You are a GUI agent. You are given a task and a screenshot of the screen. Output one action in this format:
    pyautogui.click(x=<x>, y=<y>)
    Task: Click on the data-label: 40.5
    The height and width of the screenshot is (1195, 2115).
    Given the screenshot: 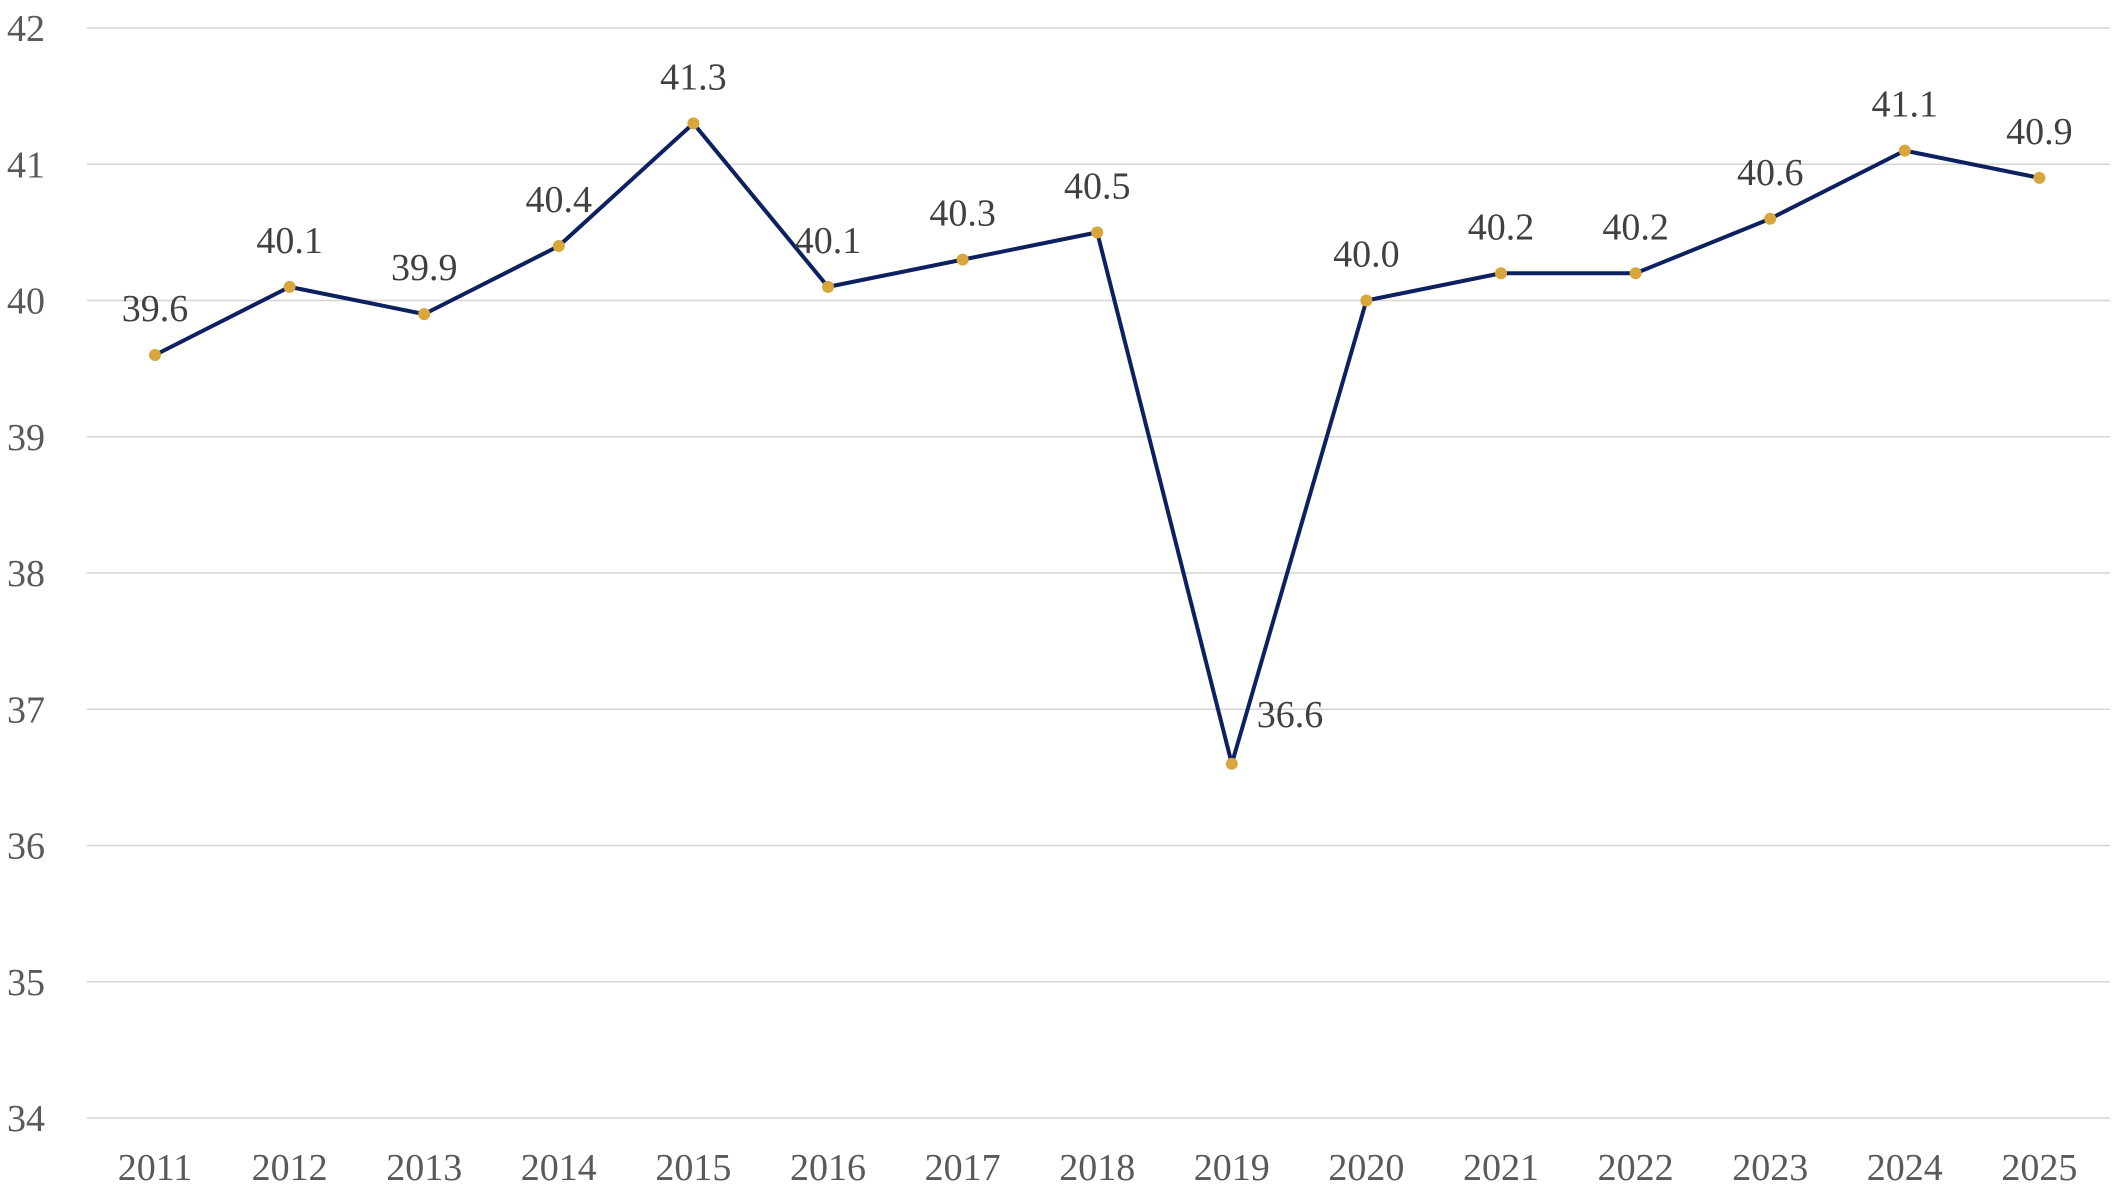 What is the action you would take?
    pyautogui.click(x=1097, y=186)
    